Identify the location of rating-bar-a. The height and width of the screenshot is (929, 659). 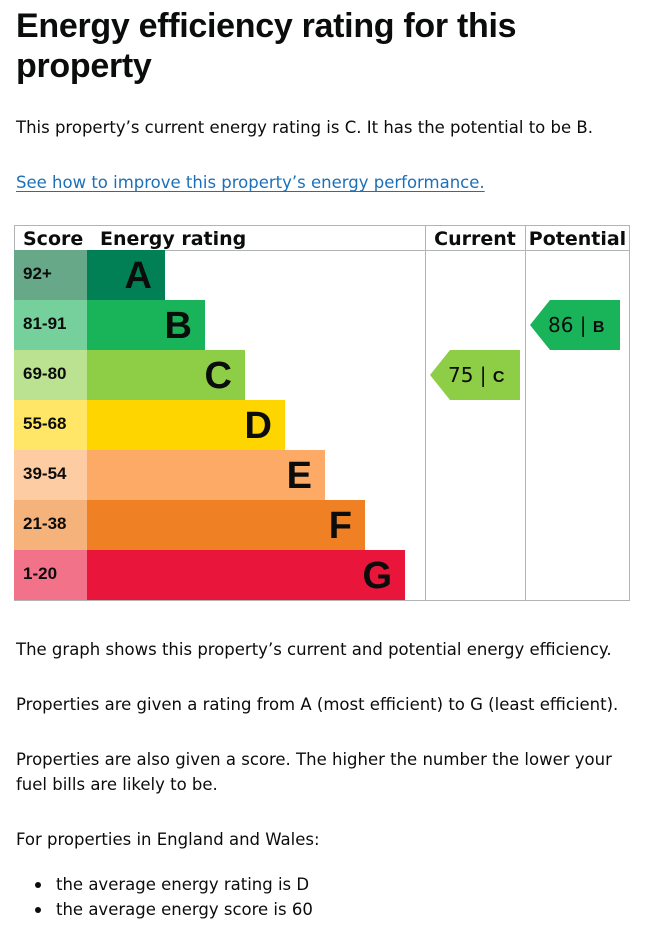
(126, 275).